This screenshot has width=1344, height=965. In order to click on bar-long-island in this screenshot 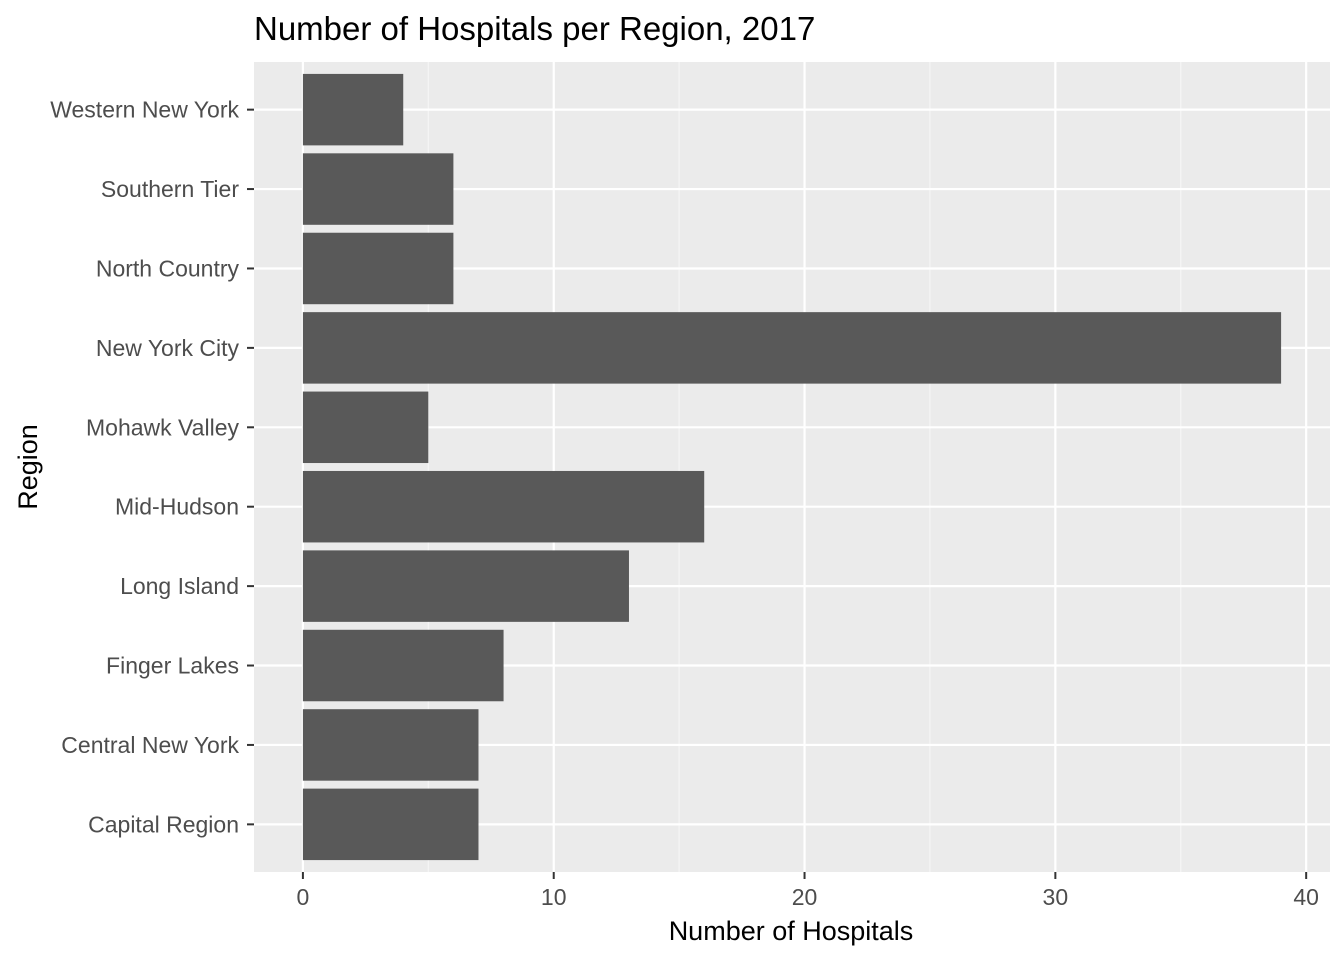, I will do `click(465, 586)`.